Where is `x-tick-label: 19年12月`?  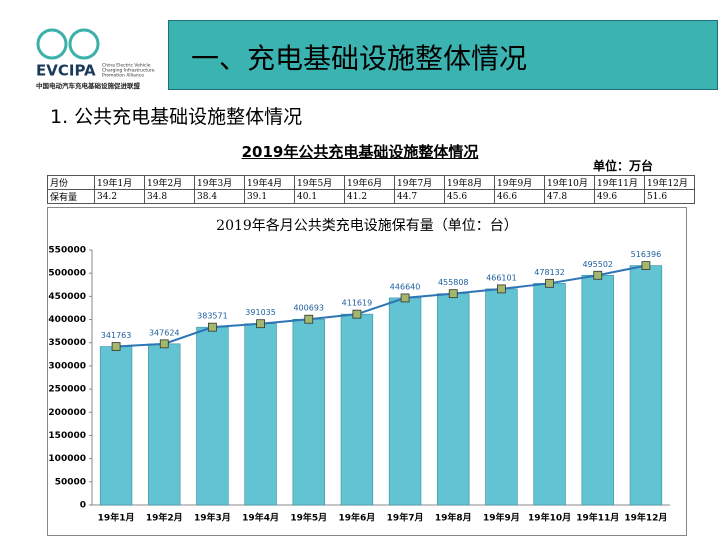 x-tick-label: 19年12月 is located at coordinates (645, 518).